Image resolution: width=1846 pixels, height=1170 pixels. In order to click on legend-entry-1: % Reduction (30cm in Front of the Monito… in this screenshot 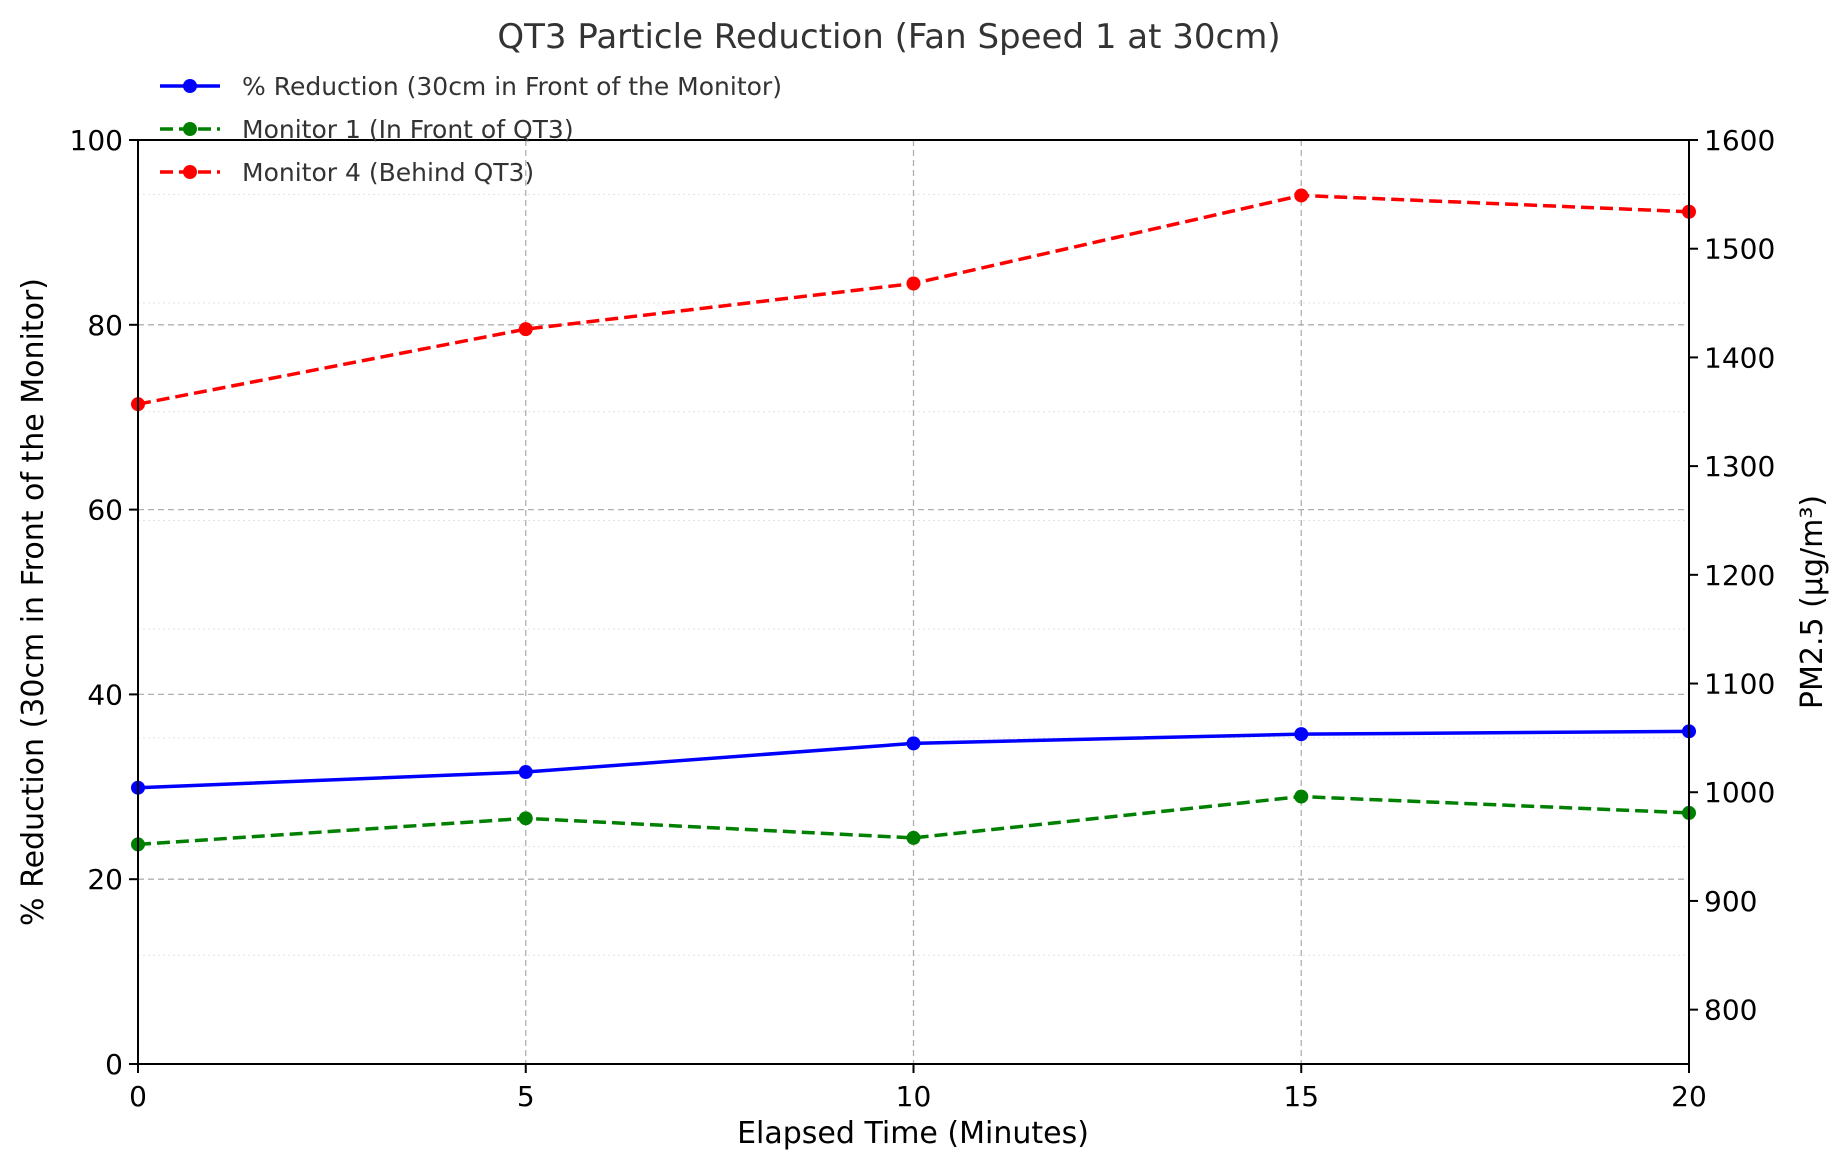, I will do `click(471, 86)`.